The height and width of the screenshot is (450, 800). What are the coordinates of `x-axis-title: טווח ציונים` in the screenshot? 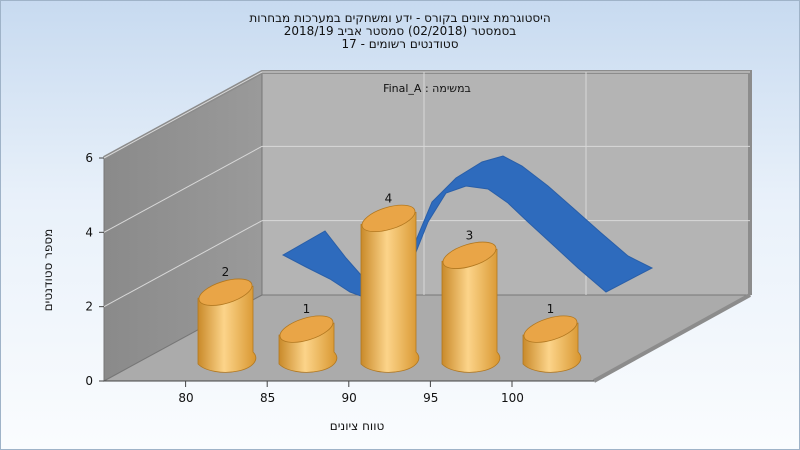 It's located at (357, 426).